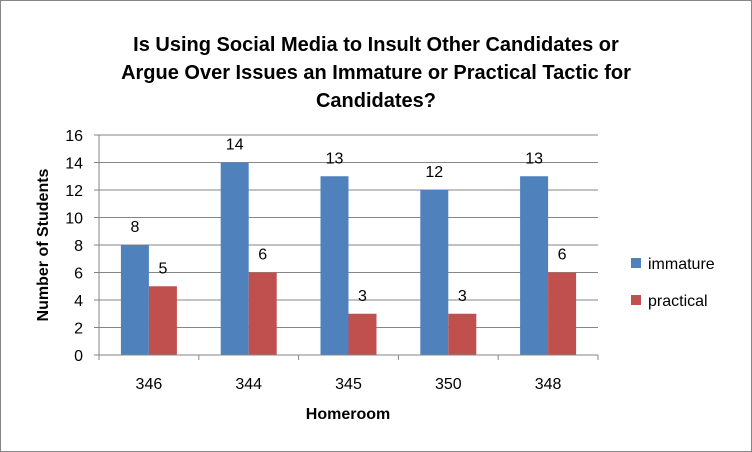 Image resolution: width=752 pixels, height=452 pixels. Describe the element at coordinates (636, 300) in the screenshot. I see `legend-swatch-practical` at that location.